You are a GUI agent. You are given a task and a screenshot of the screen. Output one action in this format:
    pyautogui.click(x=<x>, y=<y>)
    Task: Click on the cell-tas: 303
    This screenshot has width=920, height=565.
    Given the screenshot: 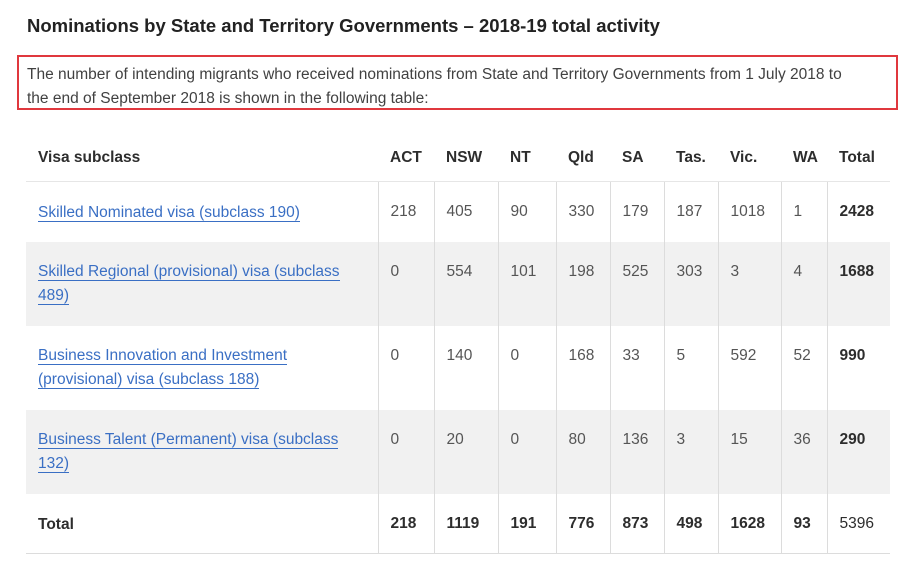 What is the action you would take?
    pyautogui.click(x=690, y=283)
    